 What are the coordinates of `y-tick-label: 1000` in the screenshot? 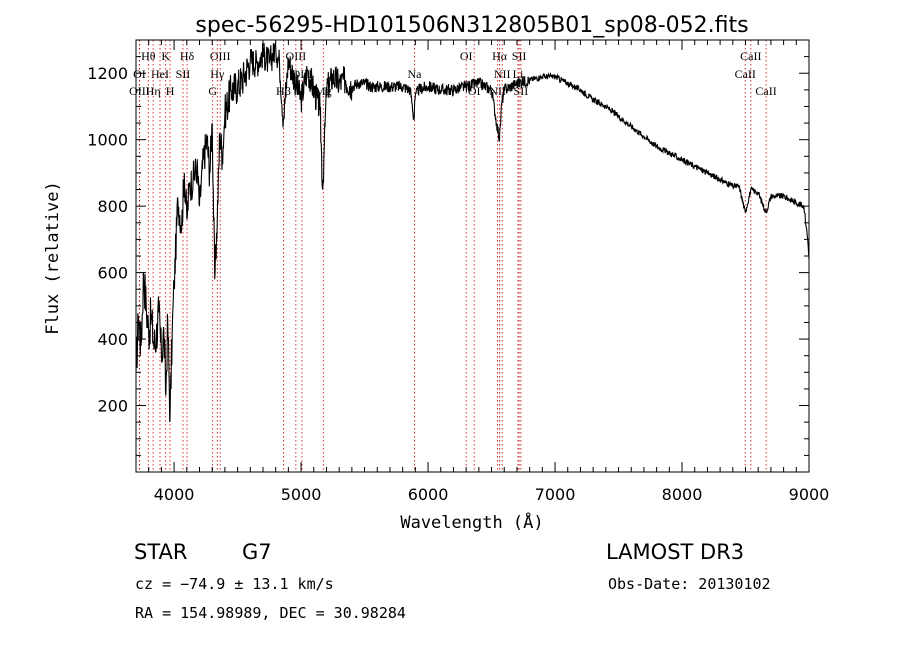 It's located at (107, 140).